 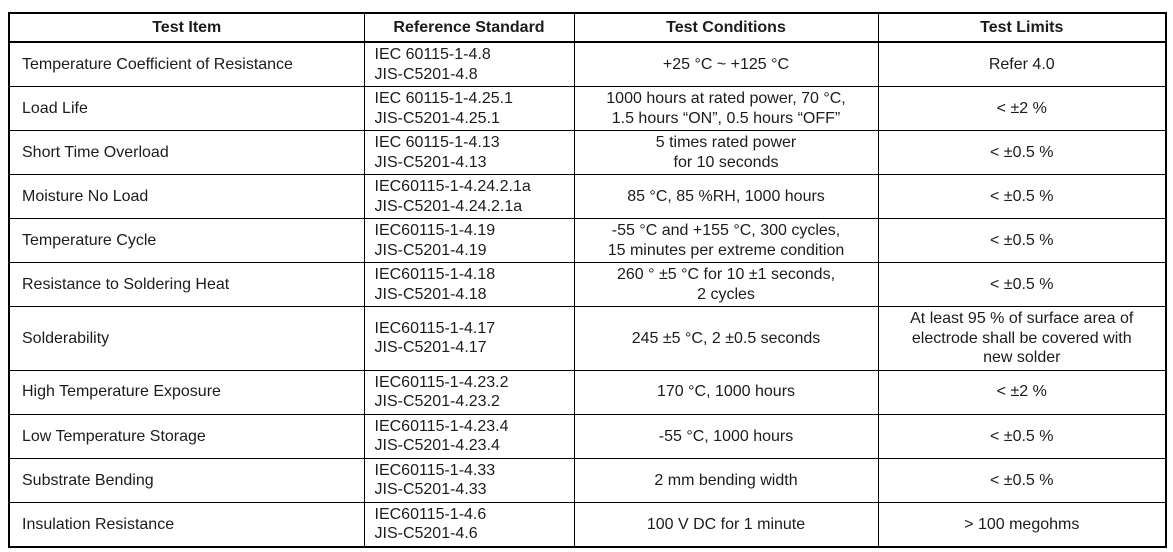 I want to click on column-header-reference-standard: Reference Standard, so click(x=469, y=27).